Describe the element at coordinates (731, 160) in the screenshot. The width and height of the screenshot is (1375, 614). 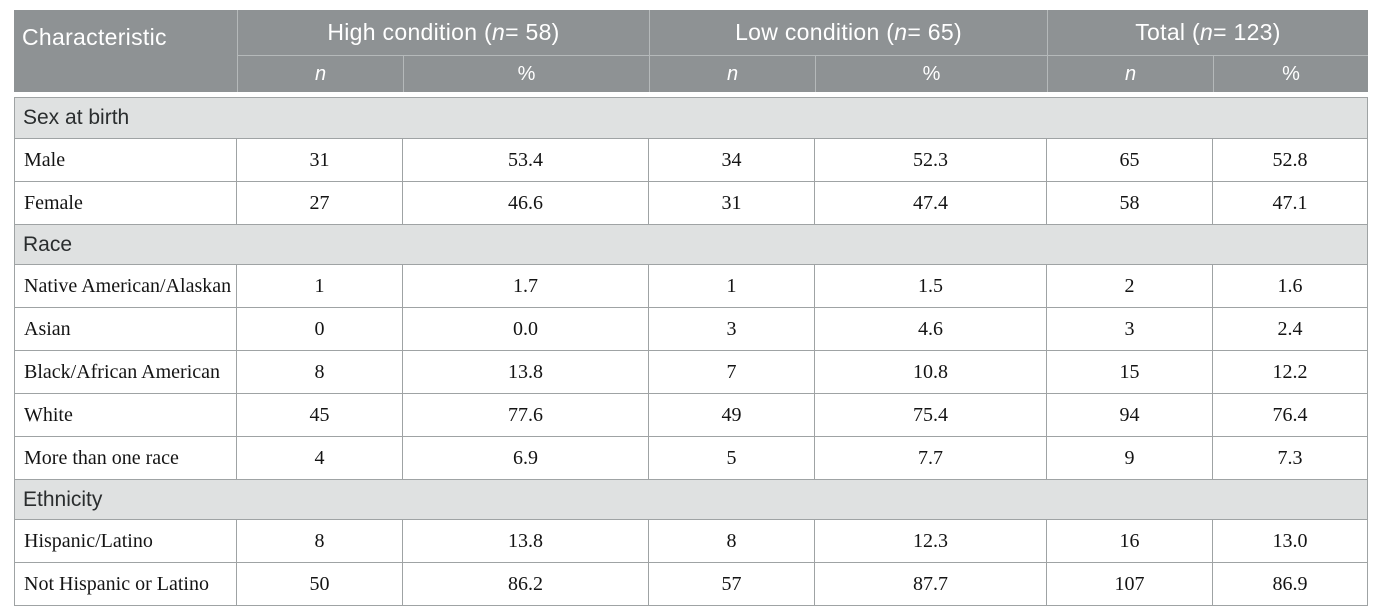
I see `cell-n-low: 34` at that location.